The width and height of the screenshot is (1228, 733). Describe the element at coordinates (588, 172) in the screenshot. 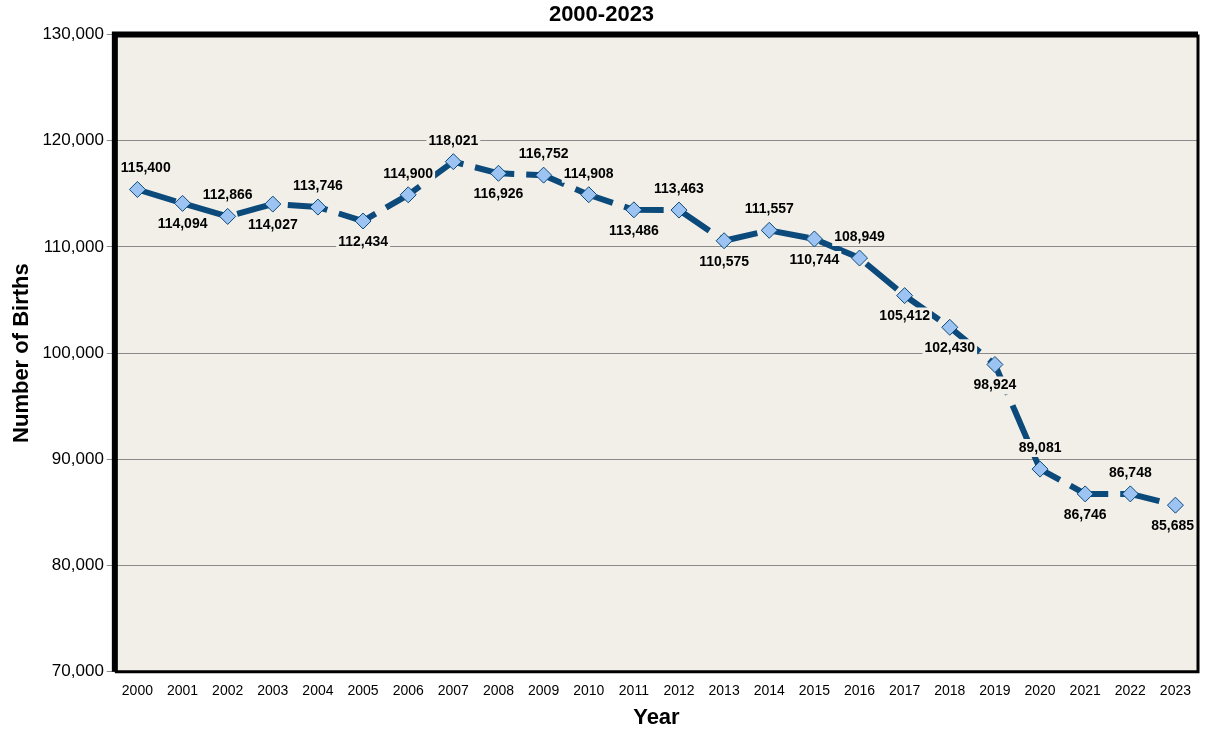

I see `data-label: 114,908` at that location.